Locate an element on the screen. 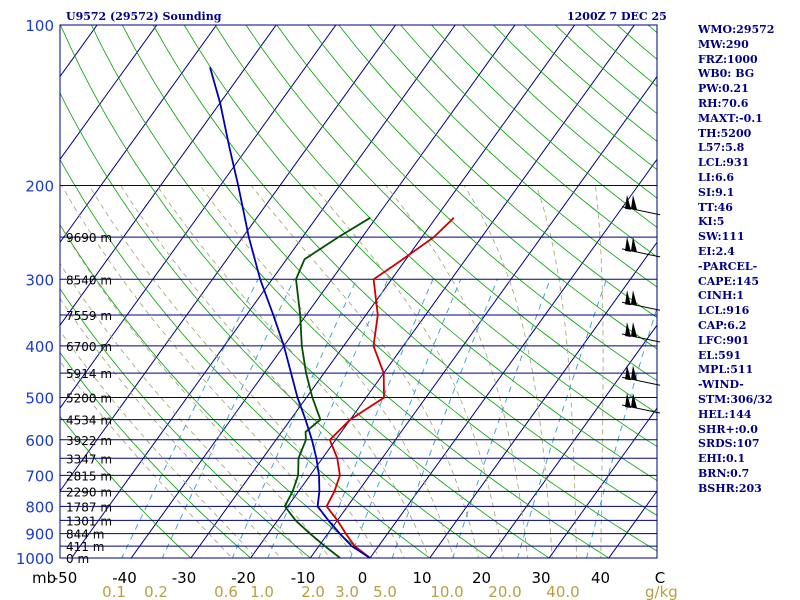 Image resolution: width=800 pixels, height=600 pixels. index-item: STM:306/32 is located at coordinates (735, 399).